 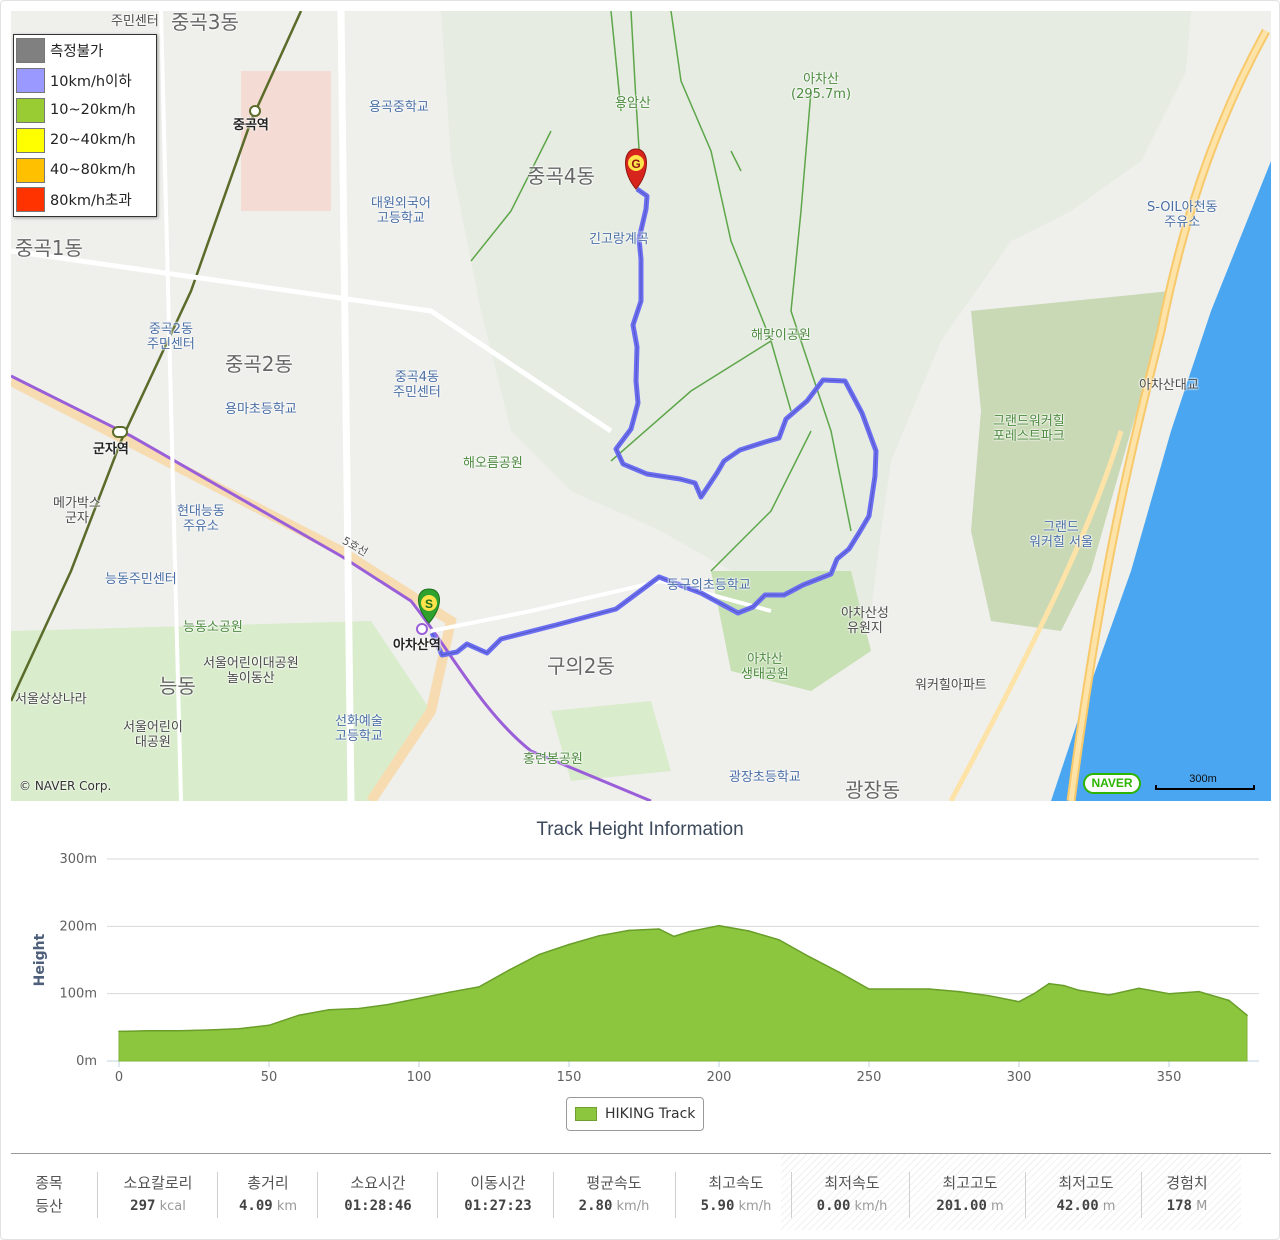 What do you see at coordinates (765, 777) in the screenshot?
I see `label-gwangjang-elementary: 광장초등학교` at bounding box center [765, 777].